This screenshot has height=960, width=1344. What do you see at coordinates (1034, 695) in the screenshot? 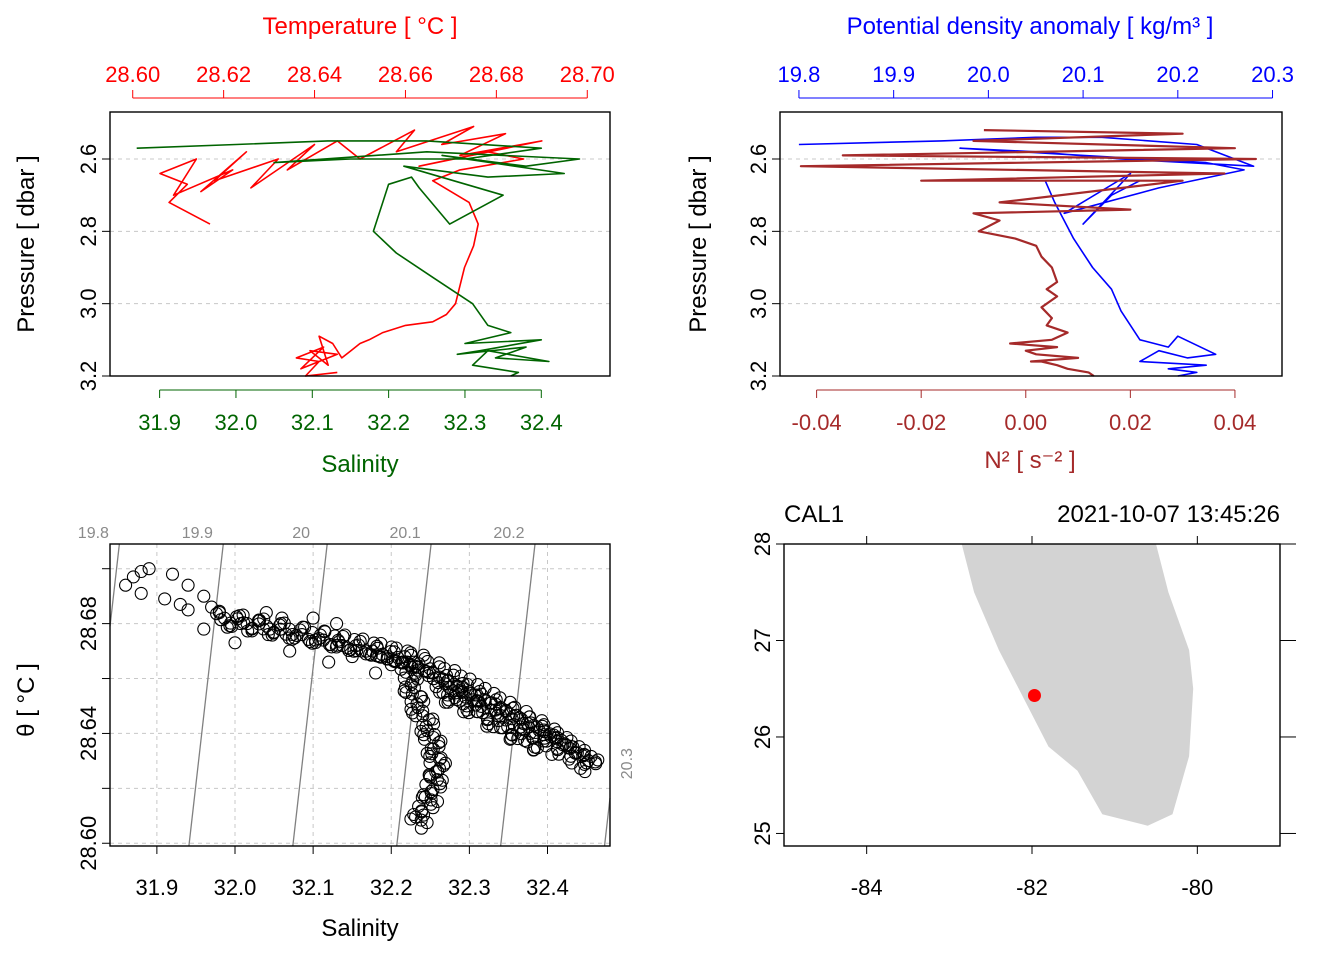
I see `station-marker` at bounding box center [1034, 695].